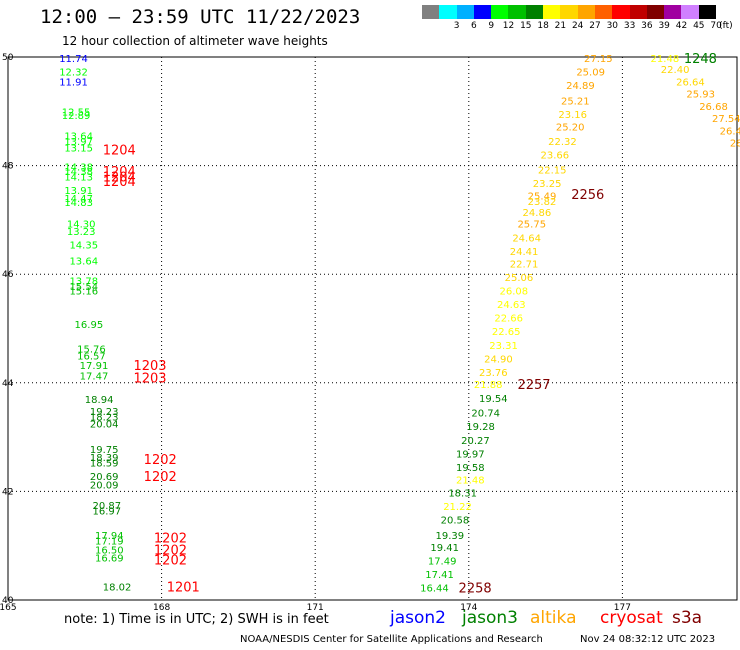 Image resolution: width=740 pixels, height=650 pixels. I want to click on wave-height-label: 16.69, so click(109, 559).